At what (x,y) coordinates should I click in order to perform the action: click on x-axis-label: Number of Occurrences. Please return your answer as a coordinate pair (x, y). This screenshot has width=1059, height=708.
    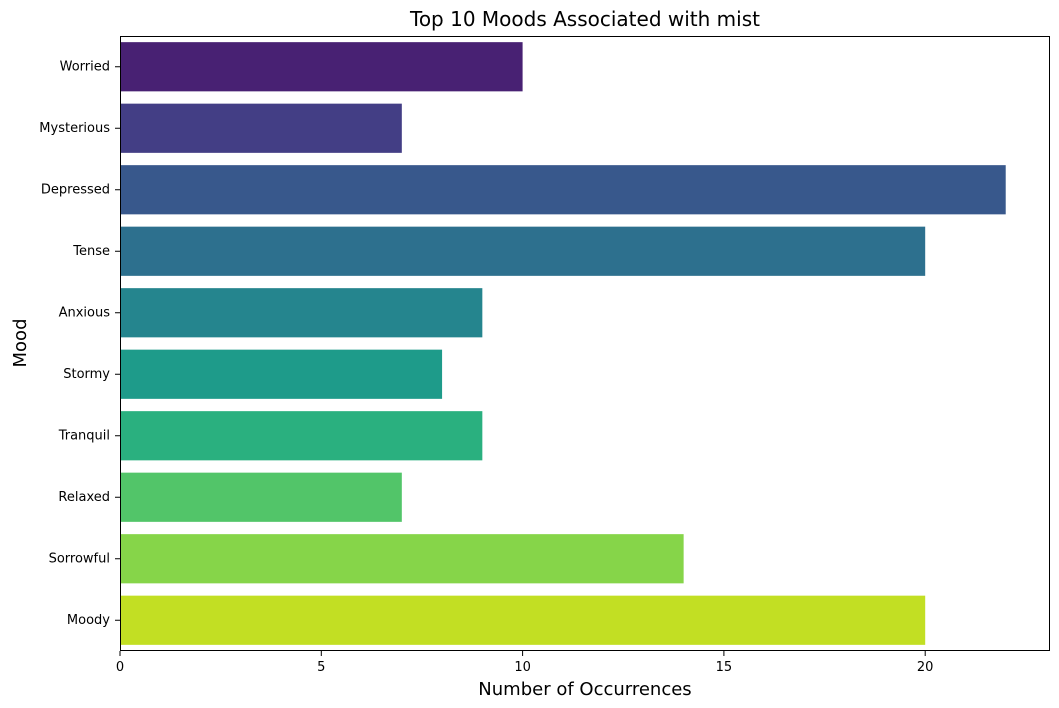
    Looking at the image, I should click on (584, 689).